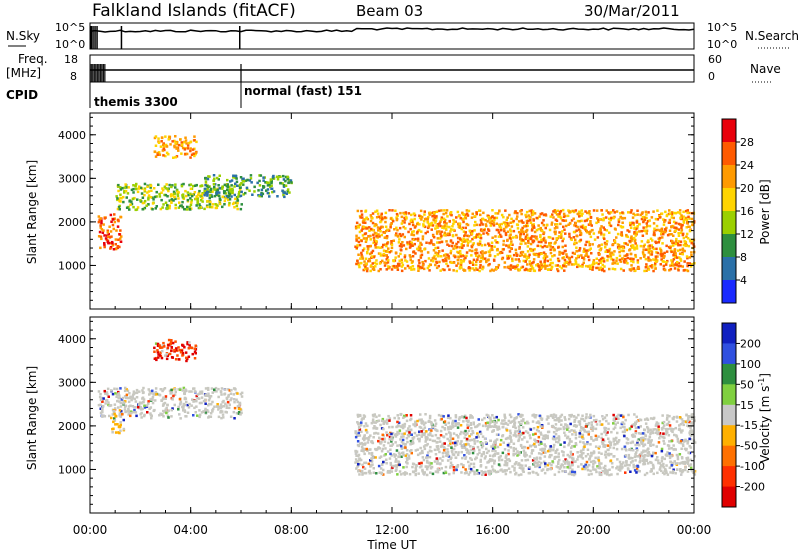 The height and width of the screenshot is (554, 800). Describe the element at coordinates (747, 165) in the screenshot. I see `power-colorbar-tick-label: 24` at that location.